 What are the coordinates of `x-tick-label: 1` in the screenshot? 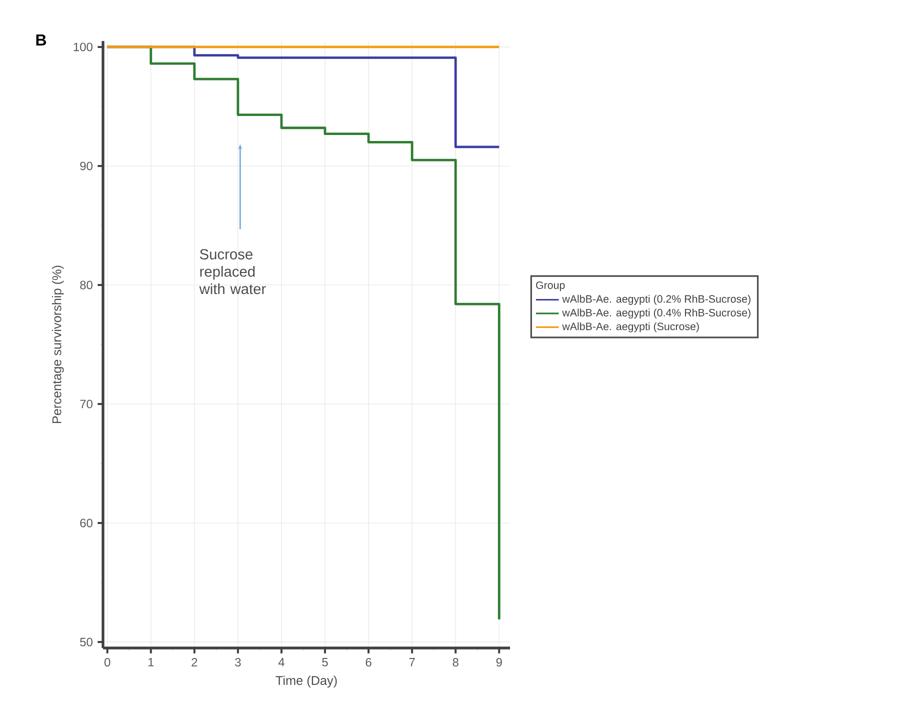 It's located at (151, 662).